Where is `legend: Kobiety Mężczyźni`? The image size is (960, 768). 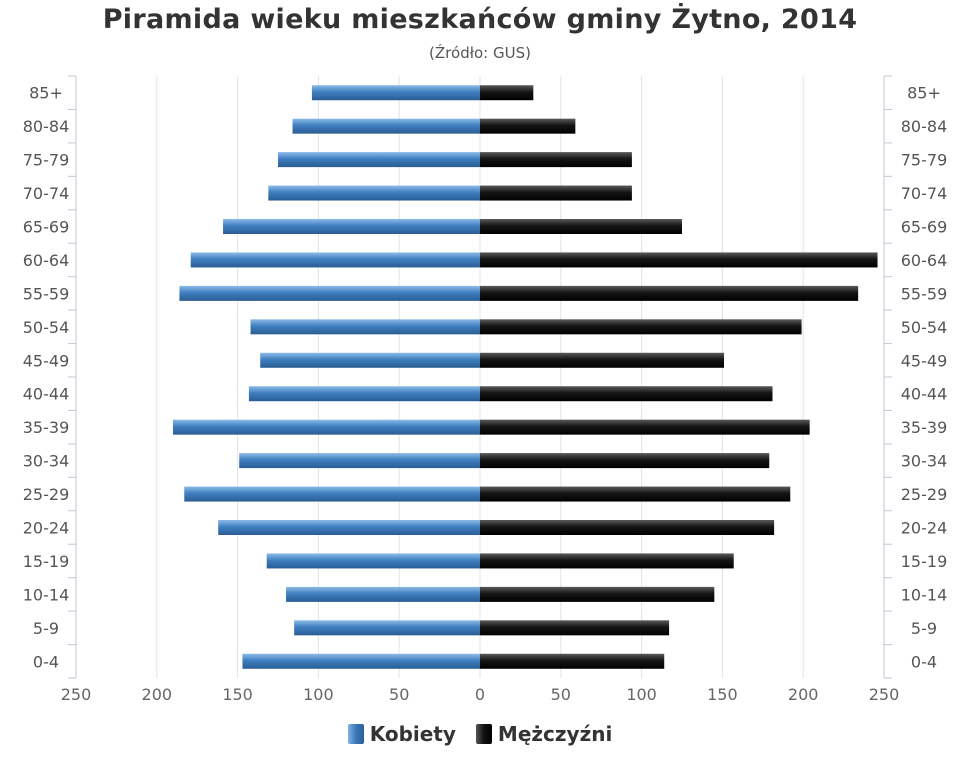
legend: Kobiety Mężczyźni is located at coordinates (480, 734).